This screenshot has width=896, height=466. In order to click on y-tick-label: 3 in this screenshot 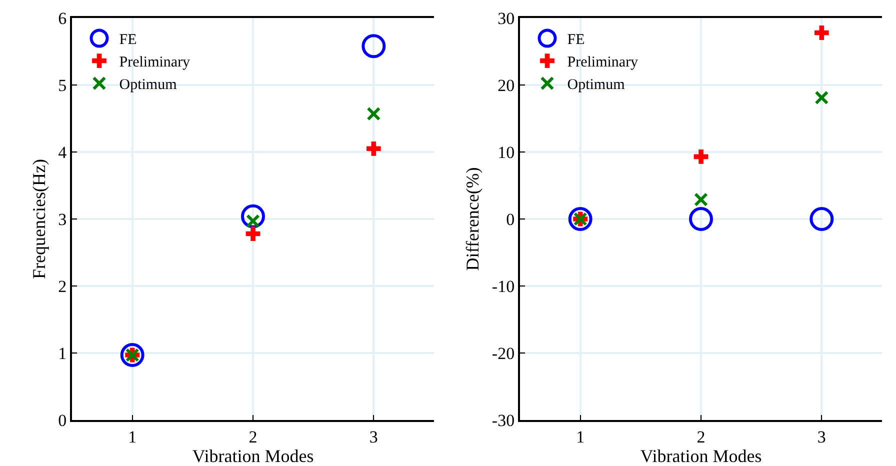, I will do `click(62, 219)`.